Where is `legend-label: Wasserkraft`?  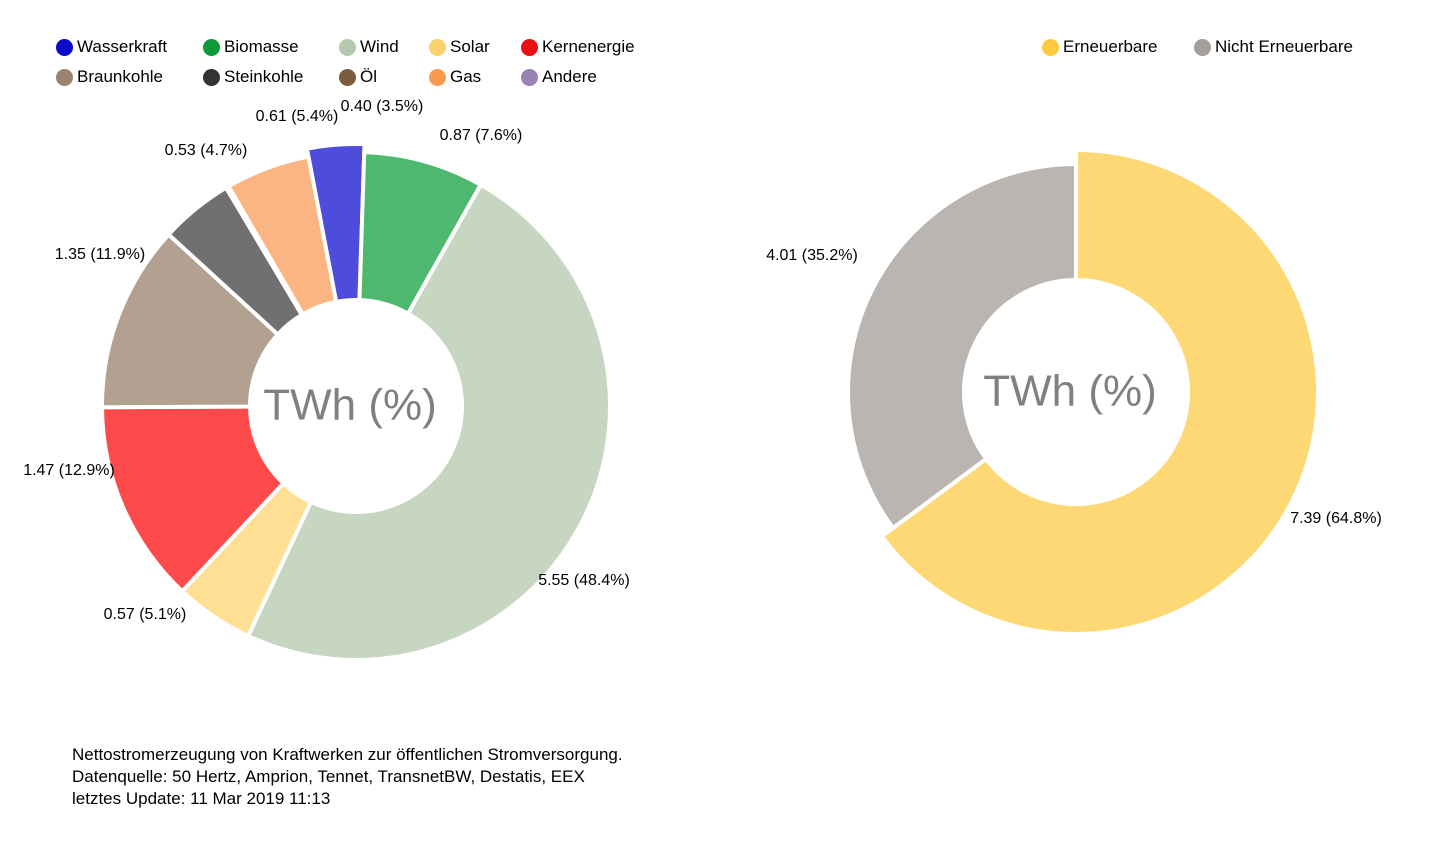
legend-label: Wasserkraft is located at coordinates (122, 46).